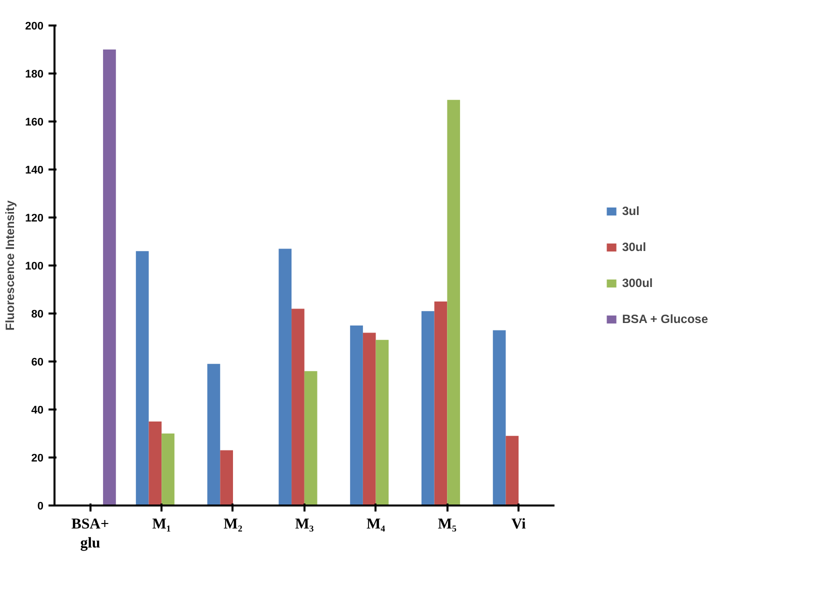 The image size is (818, 614). What do you see at coordinates (34, 26) in the screenshot?
I see `y-tick-label: 200` at bounding box center [34, 26].